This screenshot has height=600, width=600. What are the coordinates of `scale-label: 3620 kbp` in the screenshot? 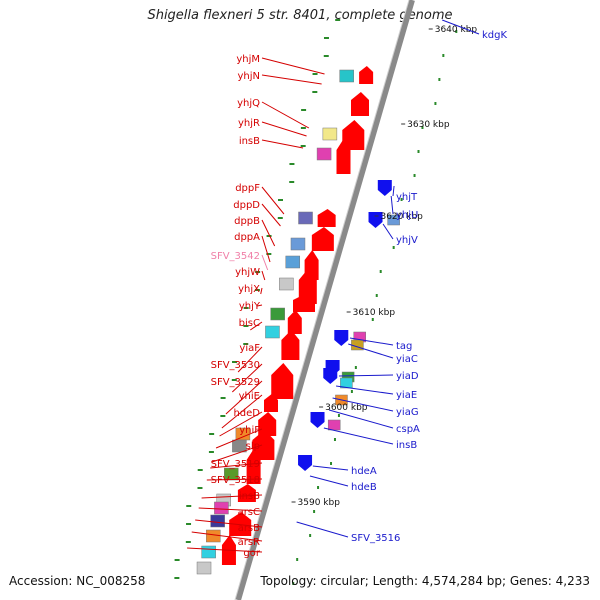 It's located at (401, 217).